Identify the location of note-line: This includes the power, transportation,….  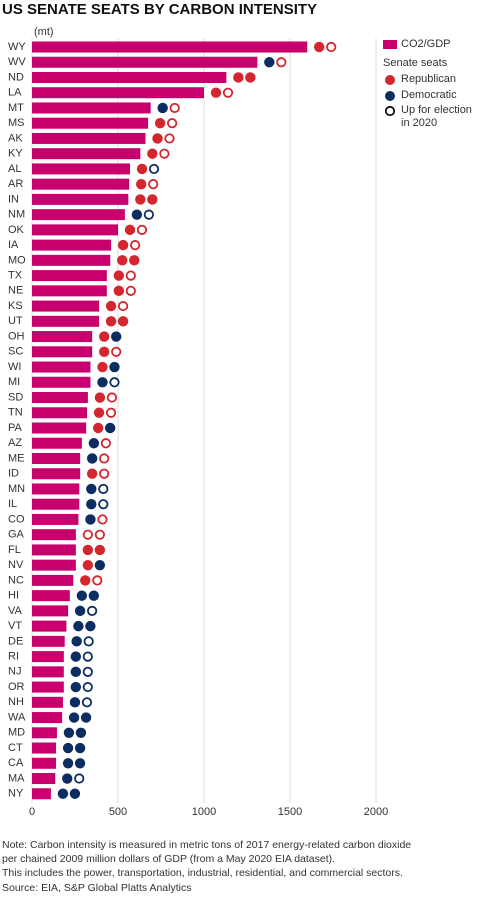
(202, 873).